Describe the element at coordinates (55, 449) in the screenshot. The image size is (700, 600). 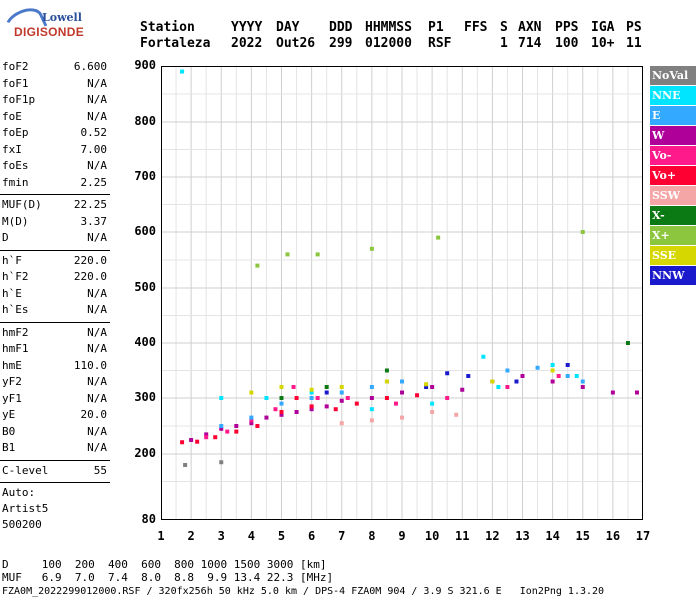
I see `param-row: B1 N/A` at that location.